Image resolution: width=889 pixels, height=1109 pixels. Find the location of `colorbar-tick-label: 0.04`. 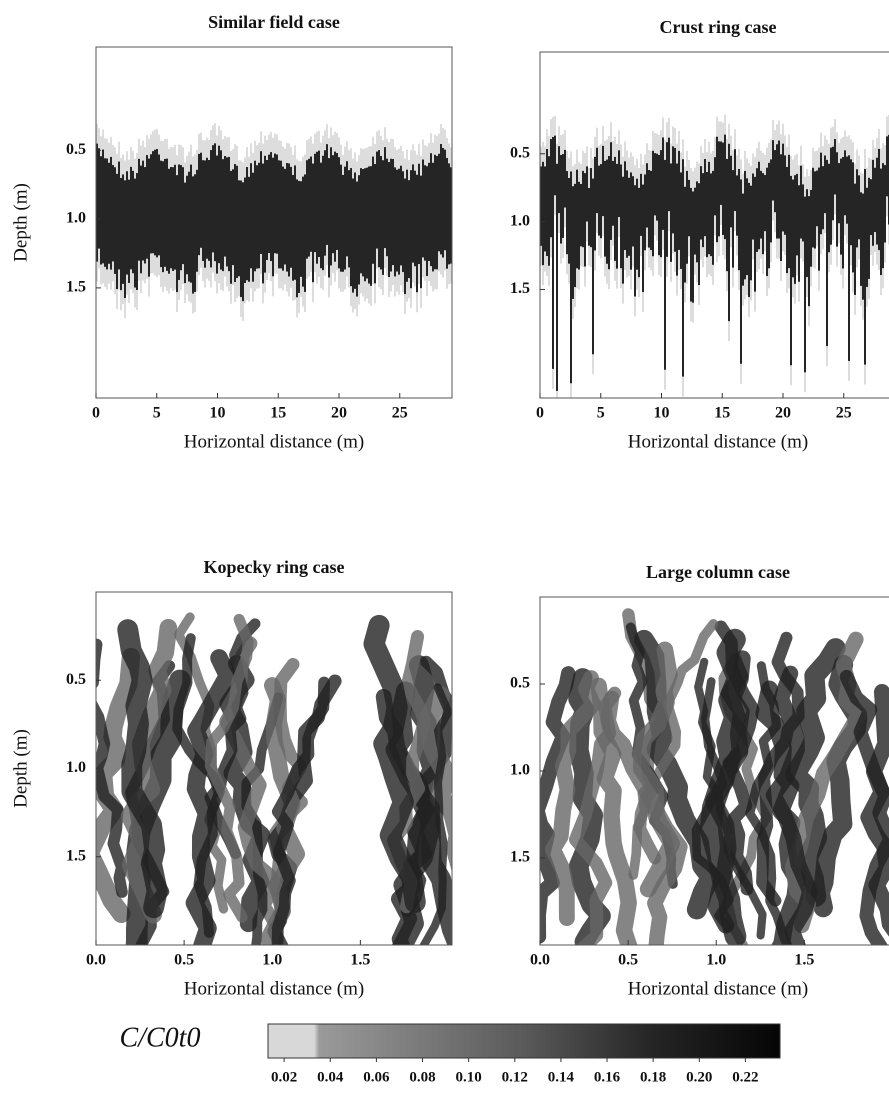

colorbar-tick-label: 0.04 is located at coordinates (330, 1077).